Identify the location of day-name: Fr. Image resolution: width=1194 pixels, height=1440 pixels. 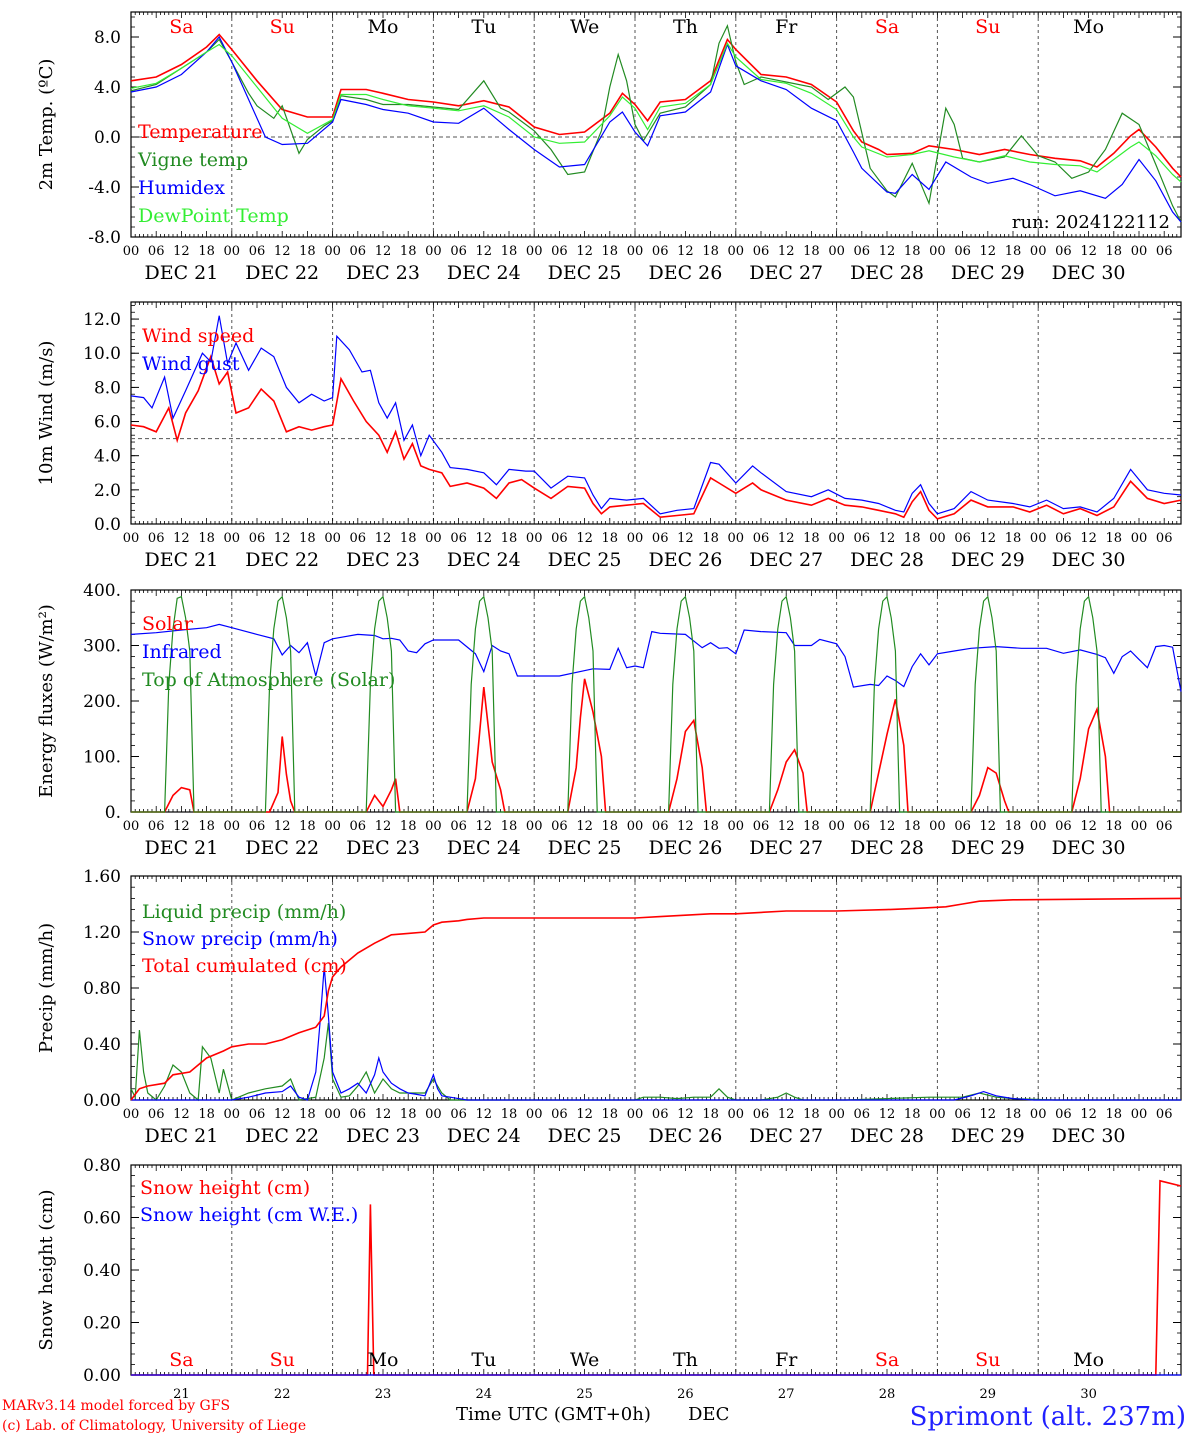
(786, 1360).